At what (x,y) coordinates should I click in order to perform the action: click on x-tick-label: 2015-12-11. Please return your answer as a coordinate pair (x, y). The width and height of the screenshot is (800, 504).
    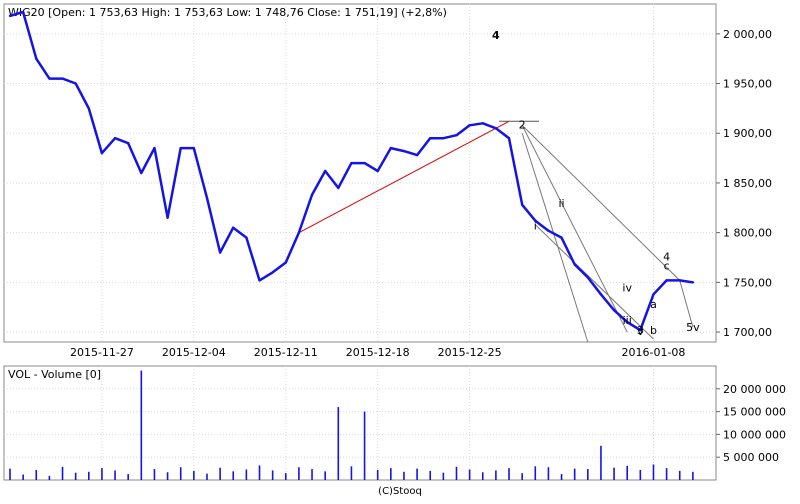
    Looking at the image, I should click on (286, 352).